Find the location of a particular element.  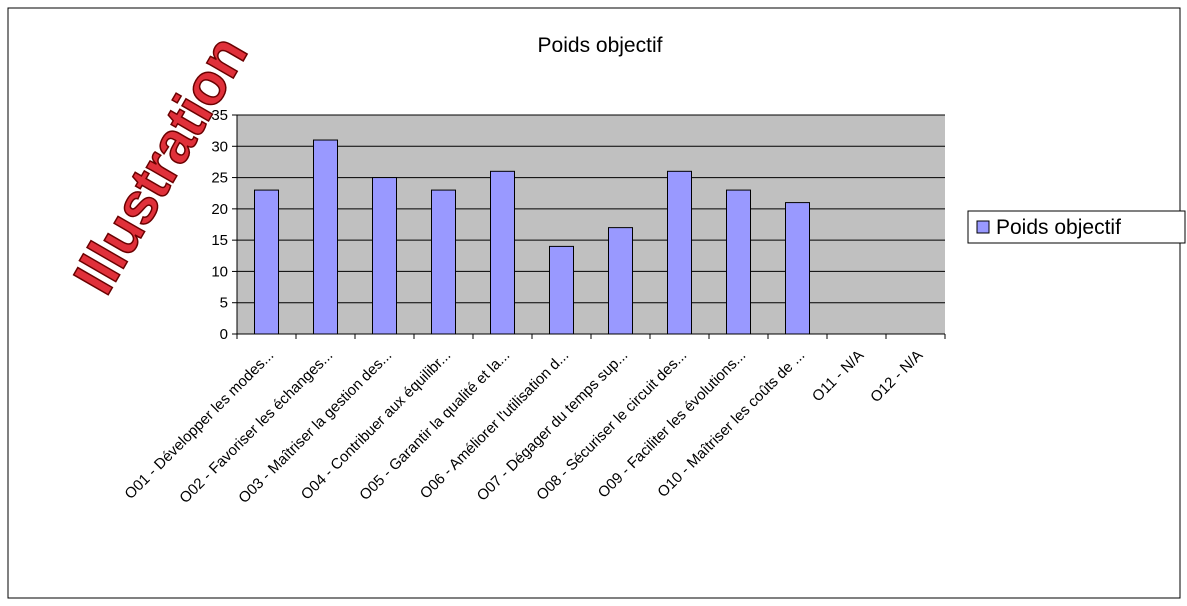

legend-box is located at coordinates (1076, 227).